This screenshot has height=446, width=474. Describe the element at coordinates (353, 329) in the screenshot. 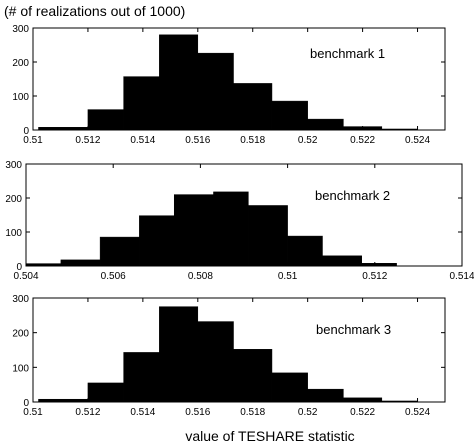

I see `benchmark-label: benchmark 3` at that location.